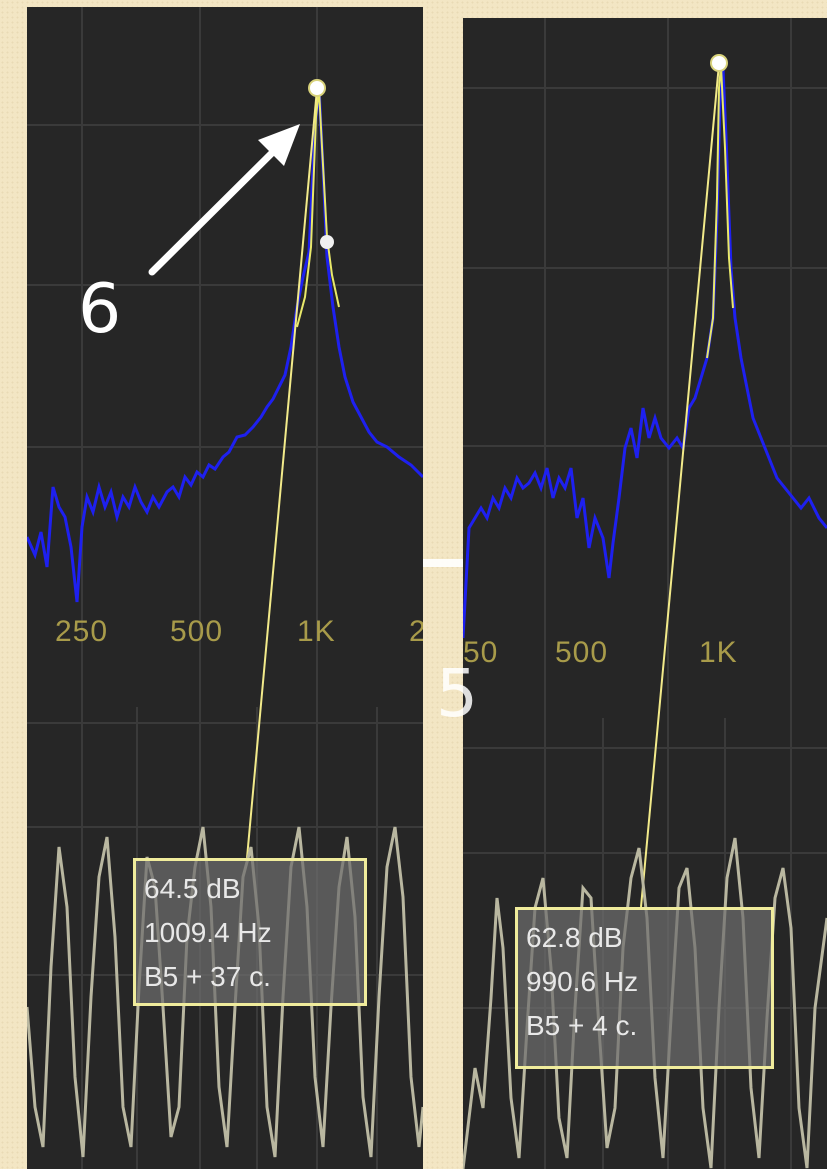 The height and width of the screenshot is (1169, 827). What do you see at coordinates (582, 1025) in the screenshot?
I see `readout-note: B5 + 4 c.` at bounding box center [582, 1025].